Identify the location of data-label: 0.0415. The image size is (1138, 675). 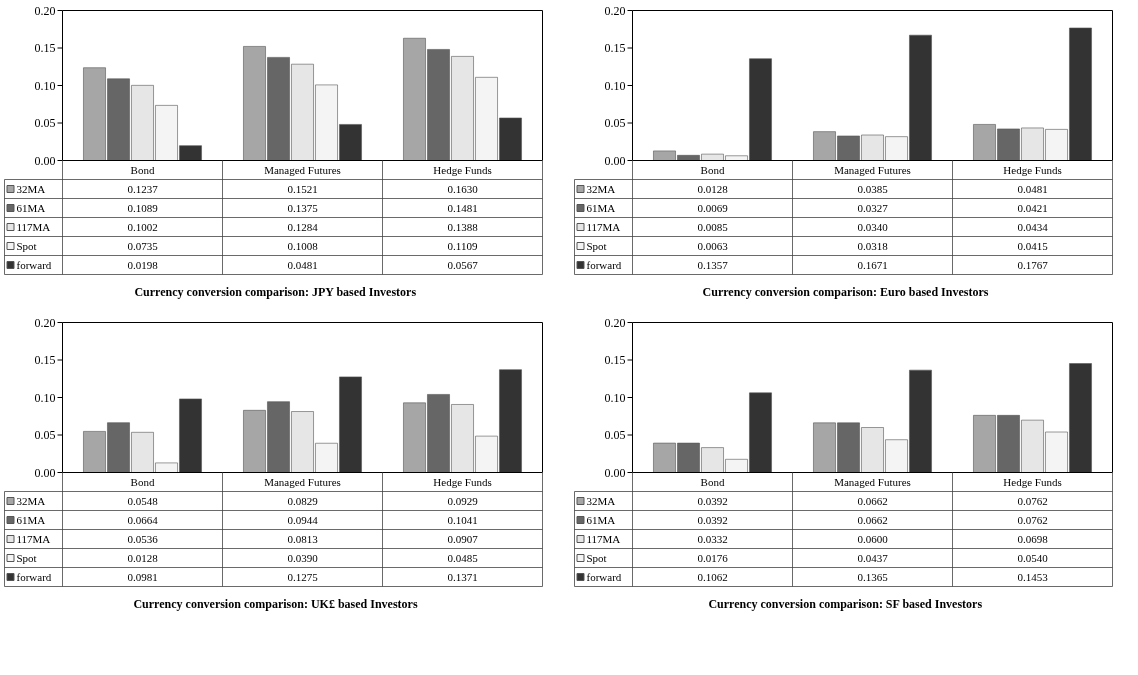
(1033, 245).